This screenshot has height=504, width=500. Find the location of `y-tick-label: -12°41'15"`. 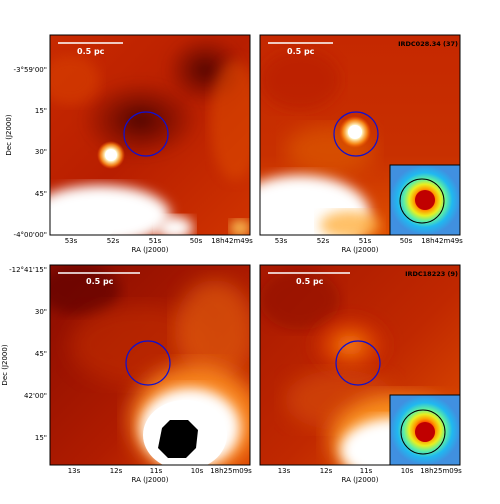

y-tick-label: -12°41'15" is located at coordinates (28, 270).